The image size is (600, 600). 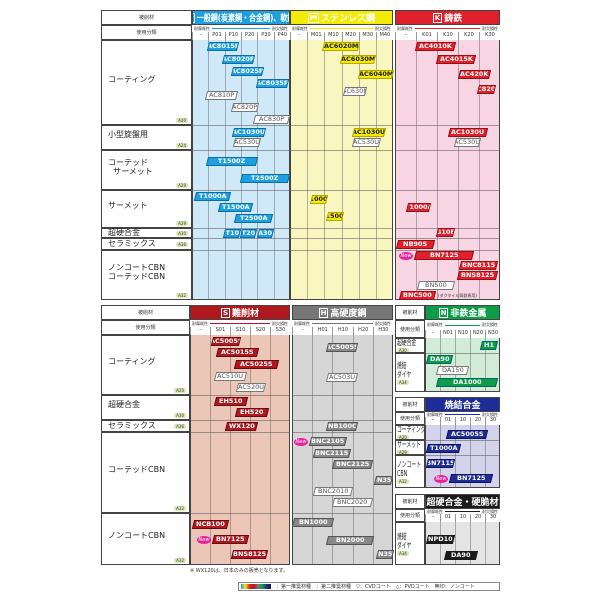 What do you see at coordinates (342, 331) in the screenshot?
I see `tick-H10: H10` at bounding box center [342, 331].